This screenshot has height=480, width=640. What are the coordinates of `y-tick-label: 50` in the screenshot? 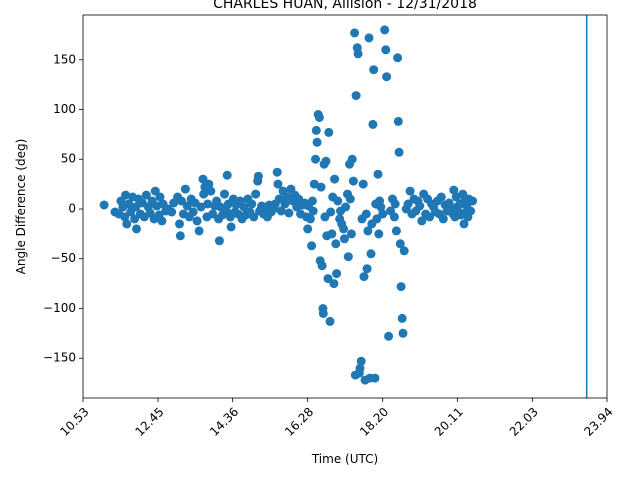 It's located at (68, 159).